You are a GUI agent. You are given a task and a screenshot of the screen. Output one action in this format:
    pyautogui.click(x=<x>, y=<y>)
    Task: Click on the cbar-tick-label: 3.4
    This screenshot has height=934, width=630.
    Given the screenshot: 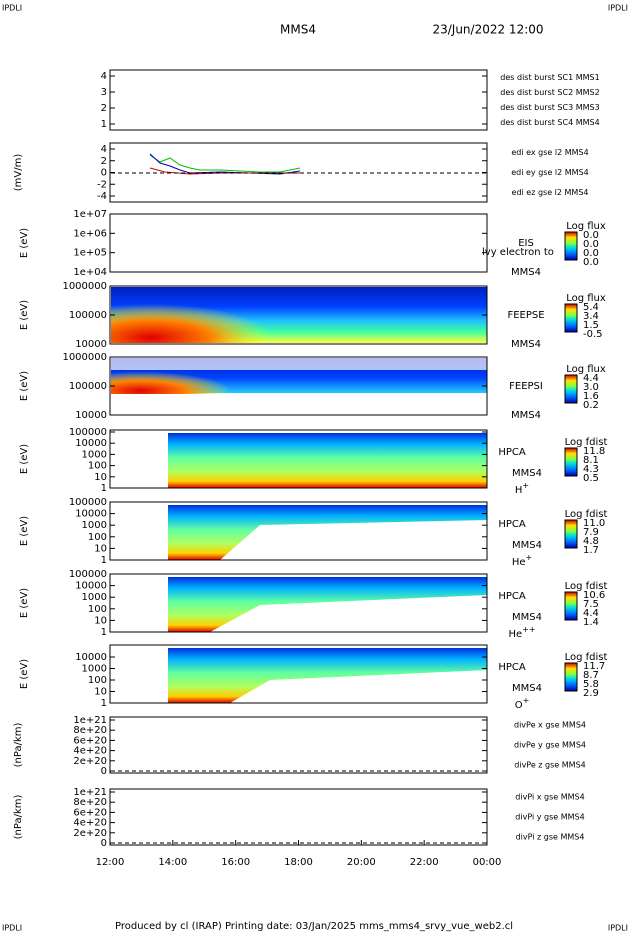 What is the action you would take?
    pyautogui.click(x=591, y=316)
    